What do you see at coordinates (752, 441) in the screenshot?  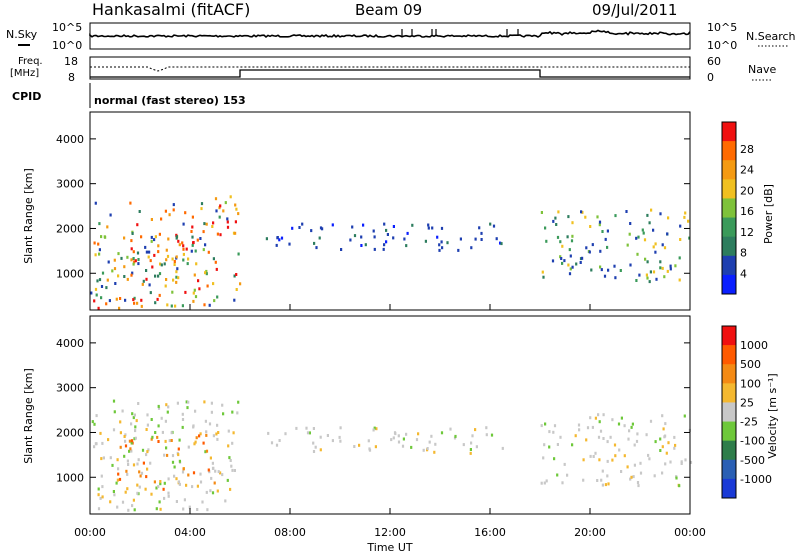 I see `colorbar-tick-label: -100` at bounding box center [752, 441].